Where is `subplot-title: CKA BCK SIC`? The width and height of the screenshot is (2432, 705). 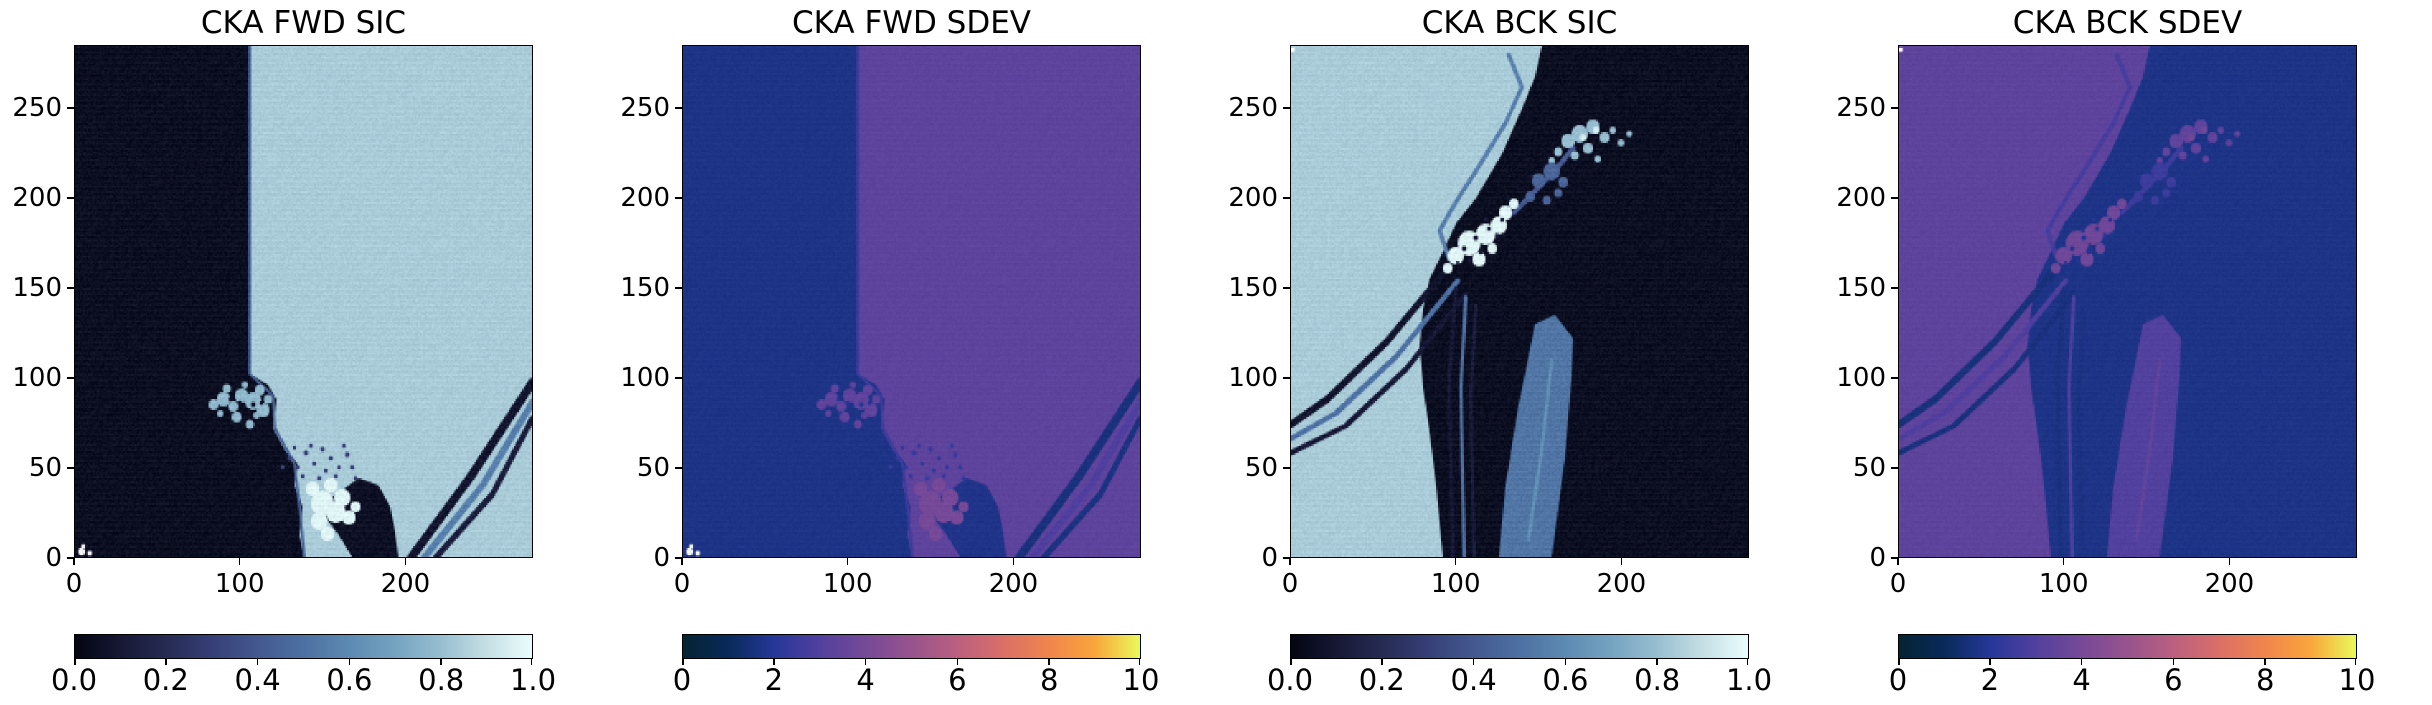
subplot-title: CKA BCK SIC is located at coordinates (1519, 23).